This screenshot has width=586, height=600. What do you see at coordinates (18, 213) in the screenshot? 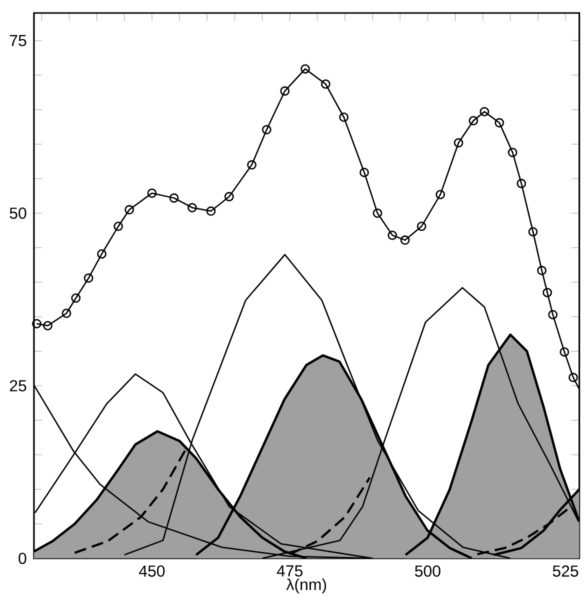
I see `y-tick-label: 50` at bounding box center [18, 213].